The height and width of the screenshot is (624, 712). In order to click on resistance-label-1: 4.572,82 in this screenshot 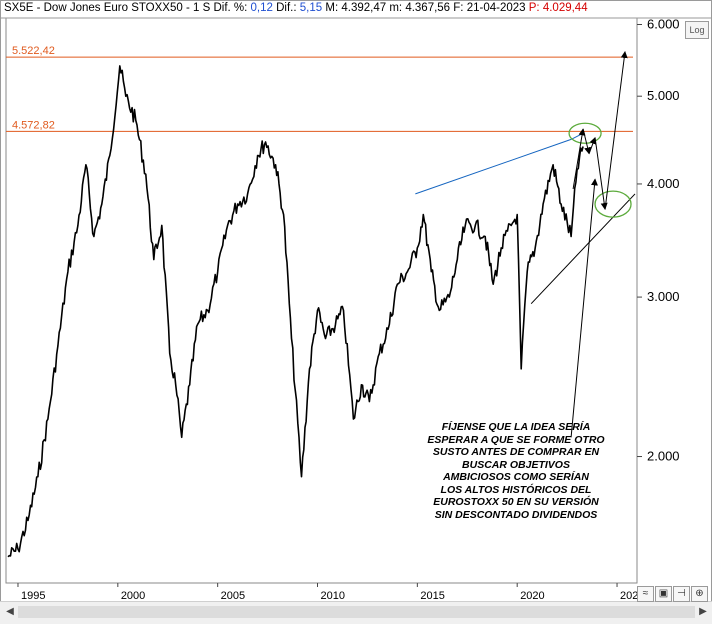, I will do `click(33, 125)`.